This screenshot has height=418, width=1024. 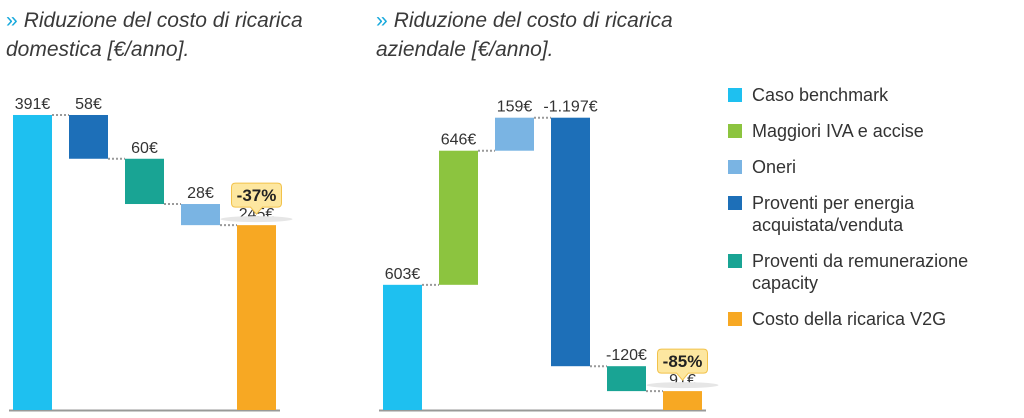 What do you see at coordinates (838, 131) in the screenshot?
I see `legend-label: Maggiori IVA e accise` at bounding box center [838, 131].